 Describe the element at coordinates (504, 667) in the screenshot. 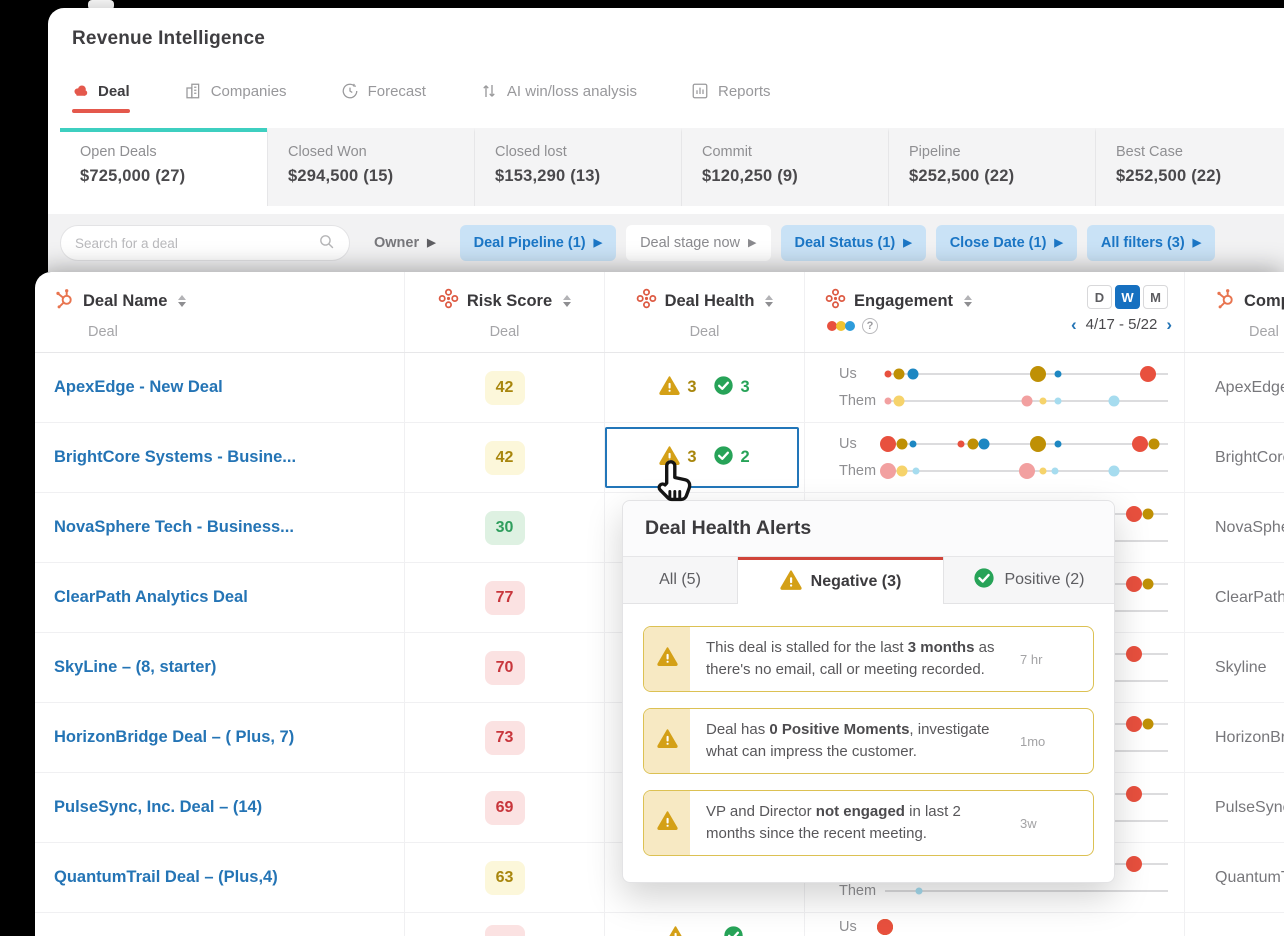

I see `risk-score-badge: 70` at that location.